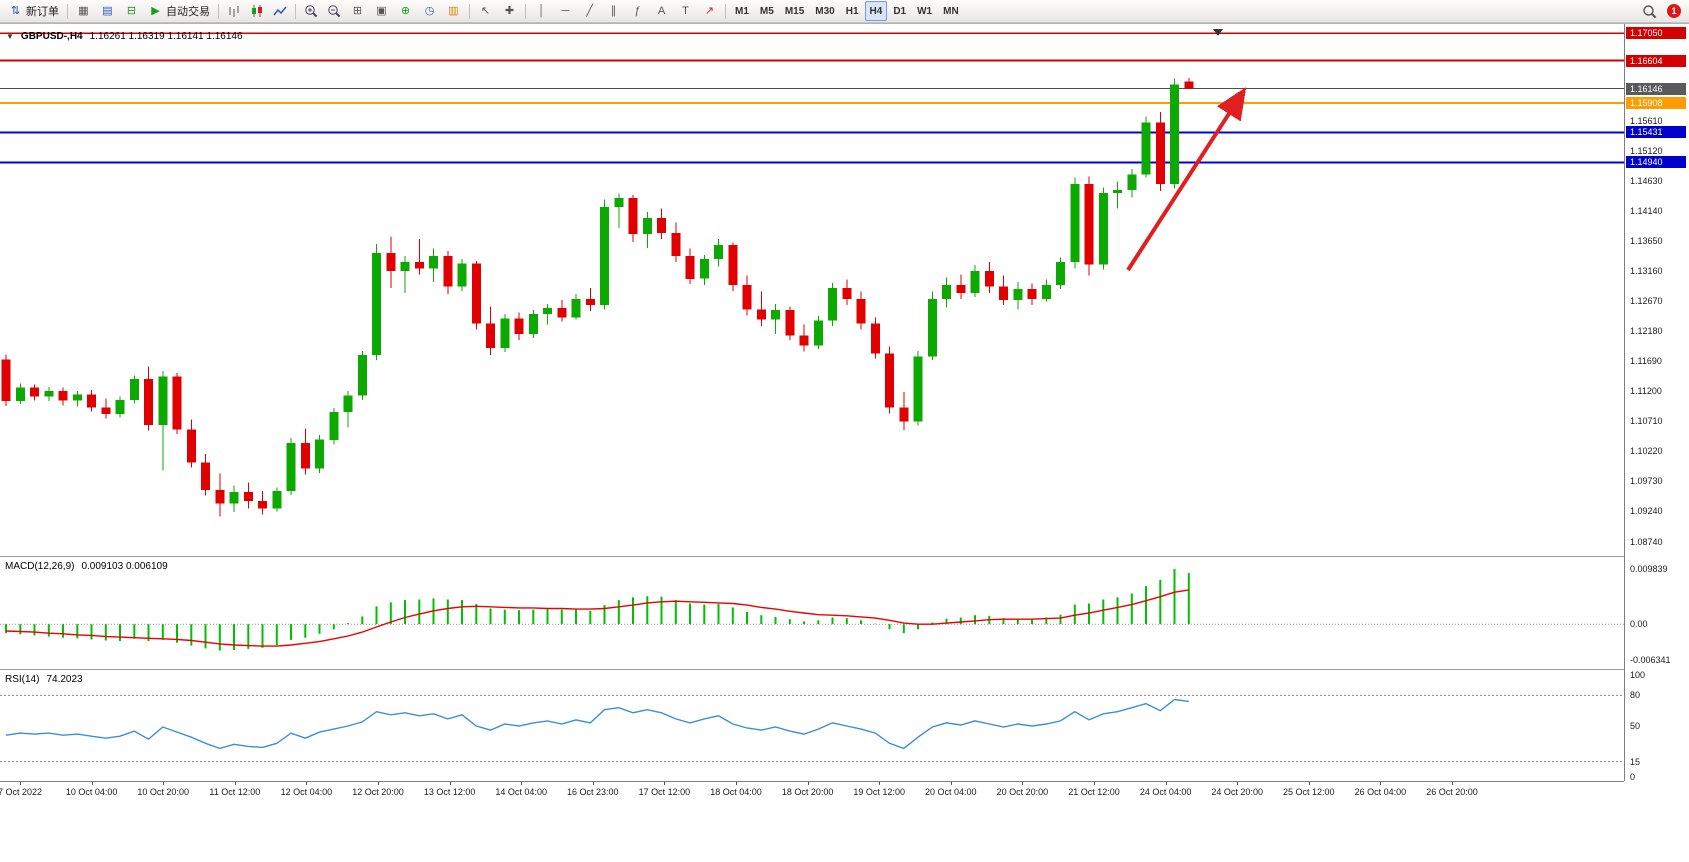  I want to click on time-axis-label: 26 Oct 04:00, so click(1380, 792).